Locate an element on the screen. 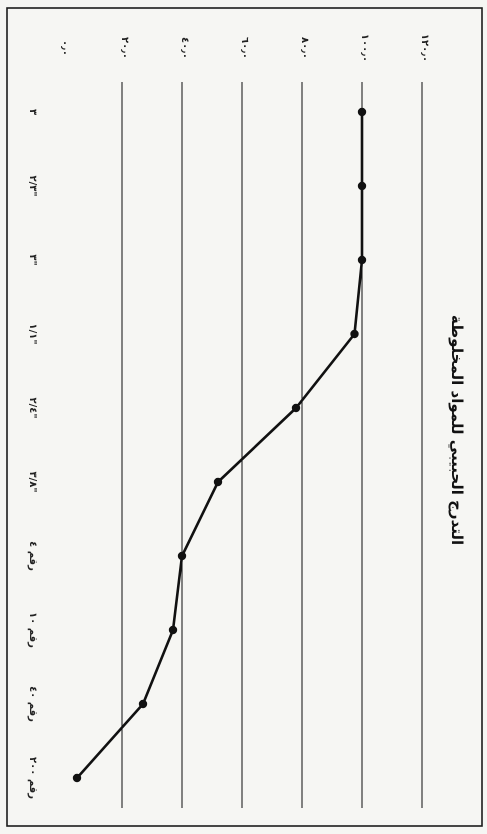 The image size is (487, 834). y-tick-label: ٢٠٫٠ is located at coordinates (124, 48).